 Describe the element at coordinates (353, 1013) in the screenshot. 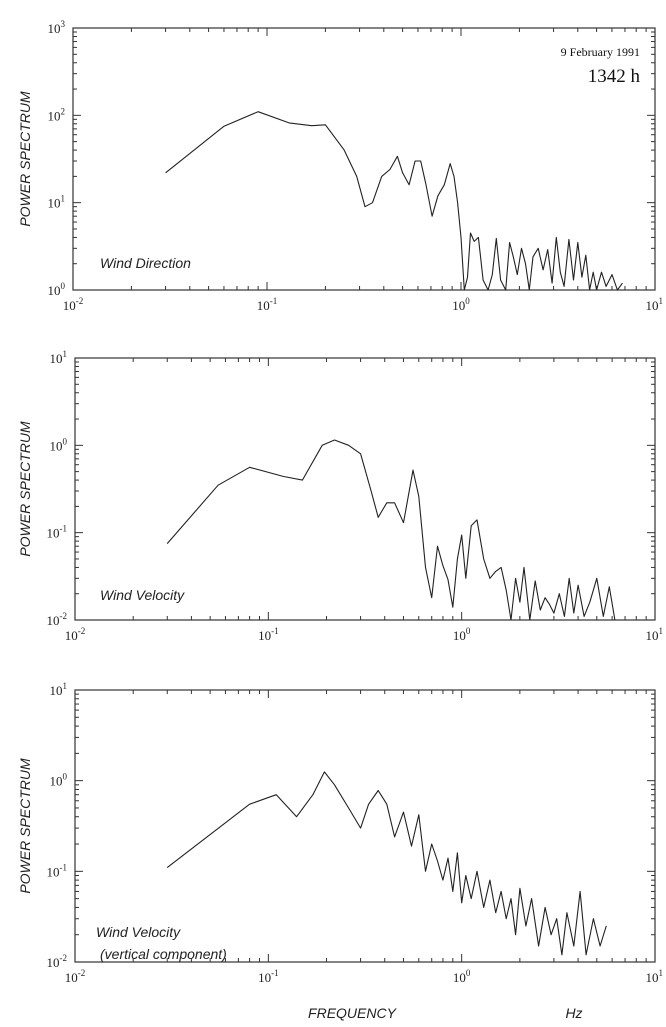

I see `x-axis-label: FREQUENCY` at that location.